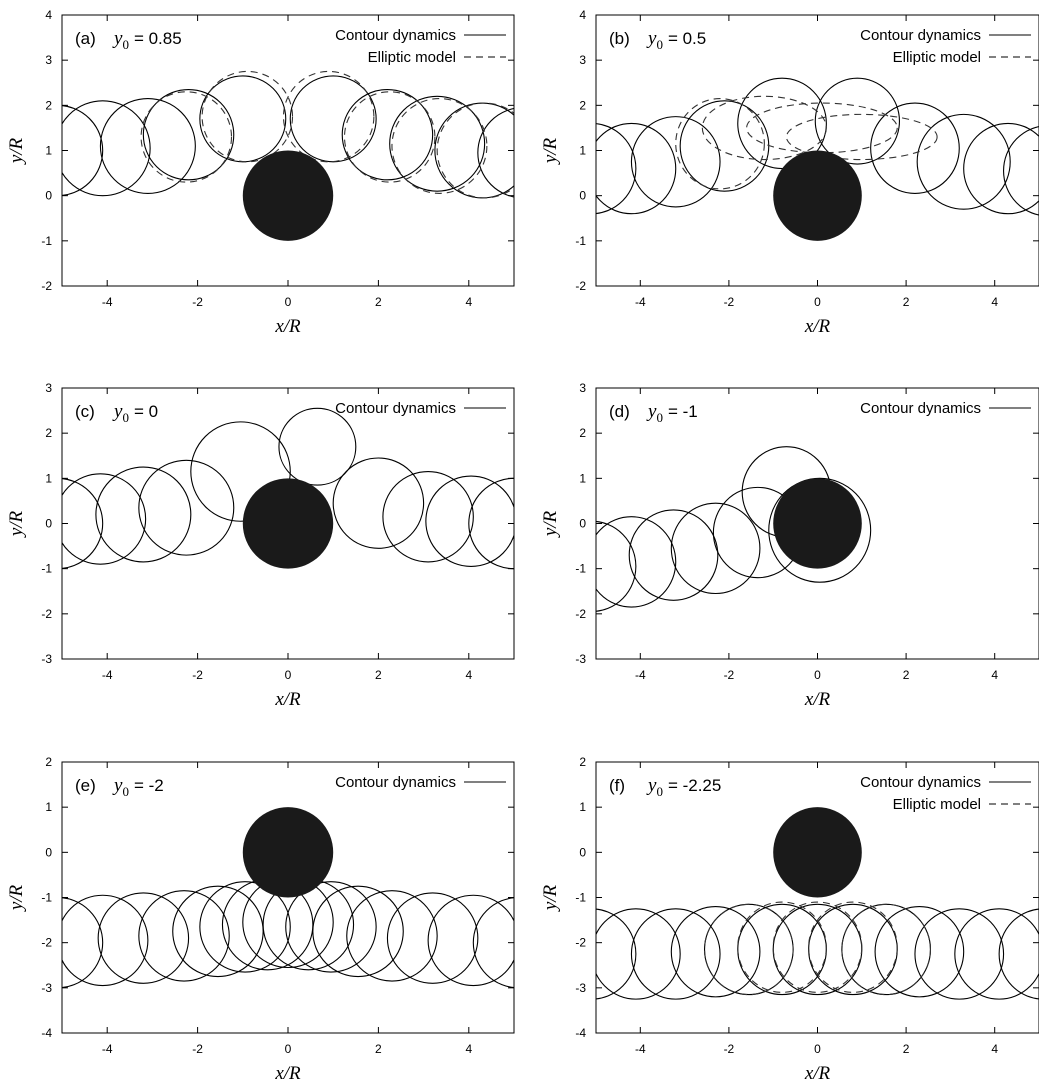  I want to click on param-value: = -1, so click(683, 411).